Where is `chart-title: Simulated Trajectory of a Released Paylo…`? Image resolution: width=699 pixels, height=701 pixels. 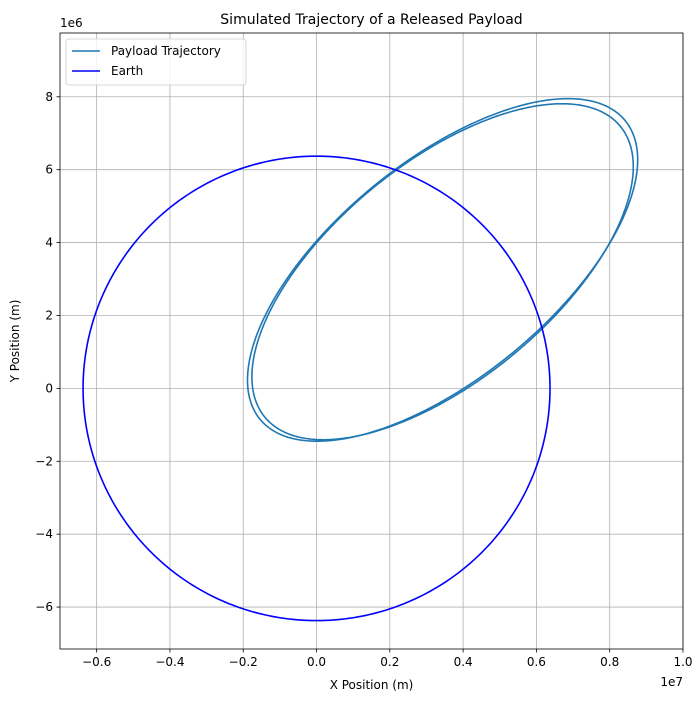
chart-title: Simulated Trajectory of a Released Paylo… is located at coordinates (371, 20).